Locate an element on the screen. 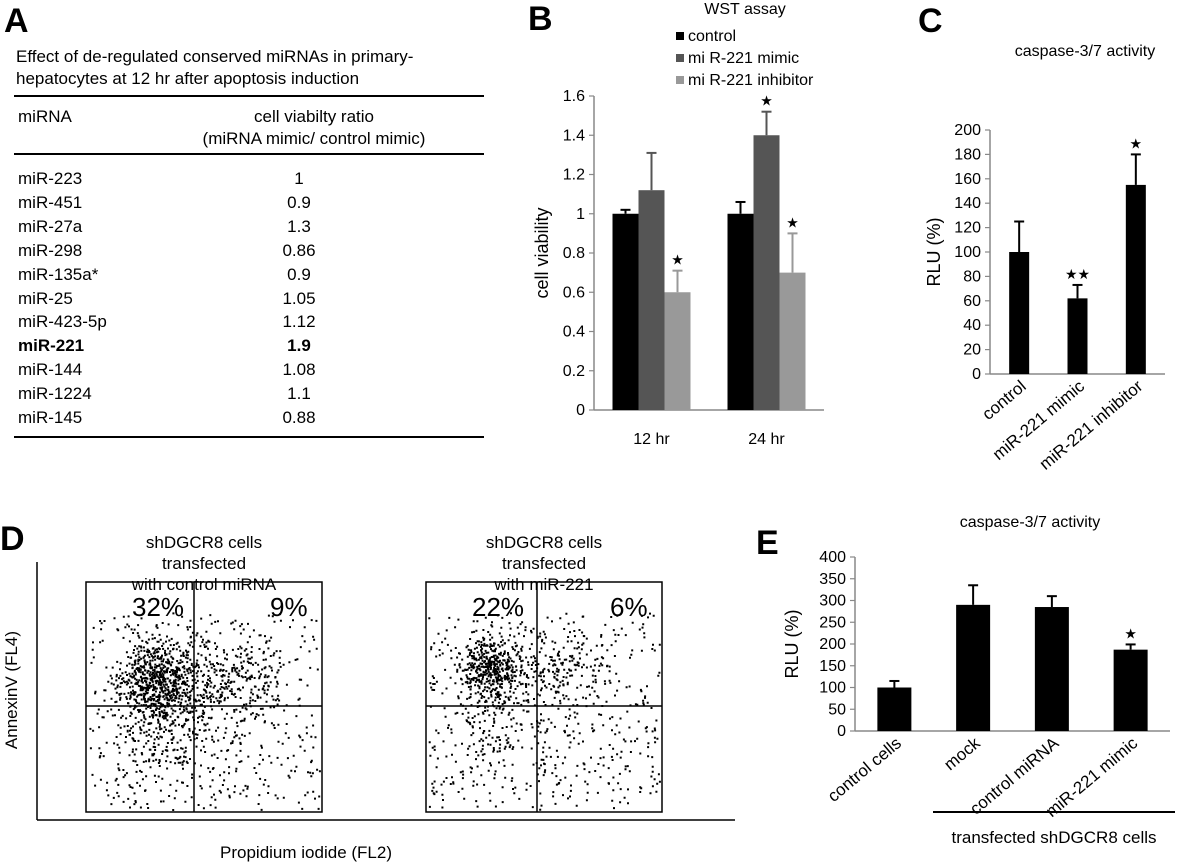 Image resolution: width=1189 pixels, height=863 pixels. significance-star: ★★ is located at coordinates (1077, 274).